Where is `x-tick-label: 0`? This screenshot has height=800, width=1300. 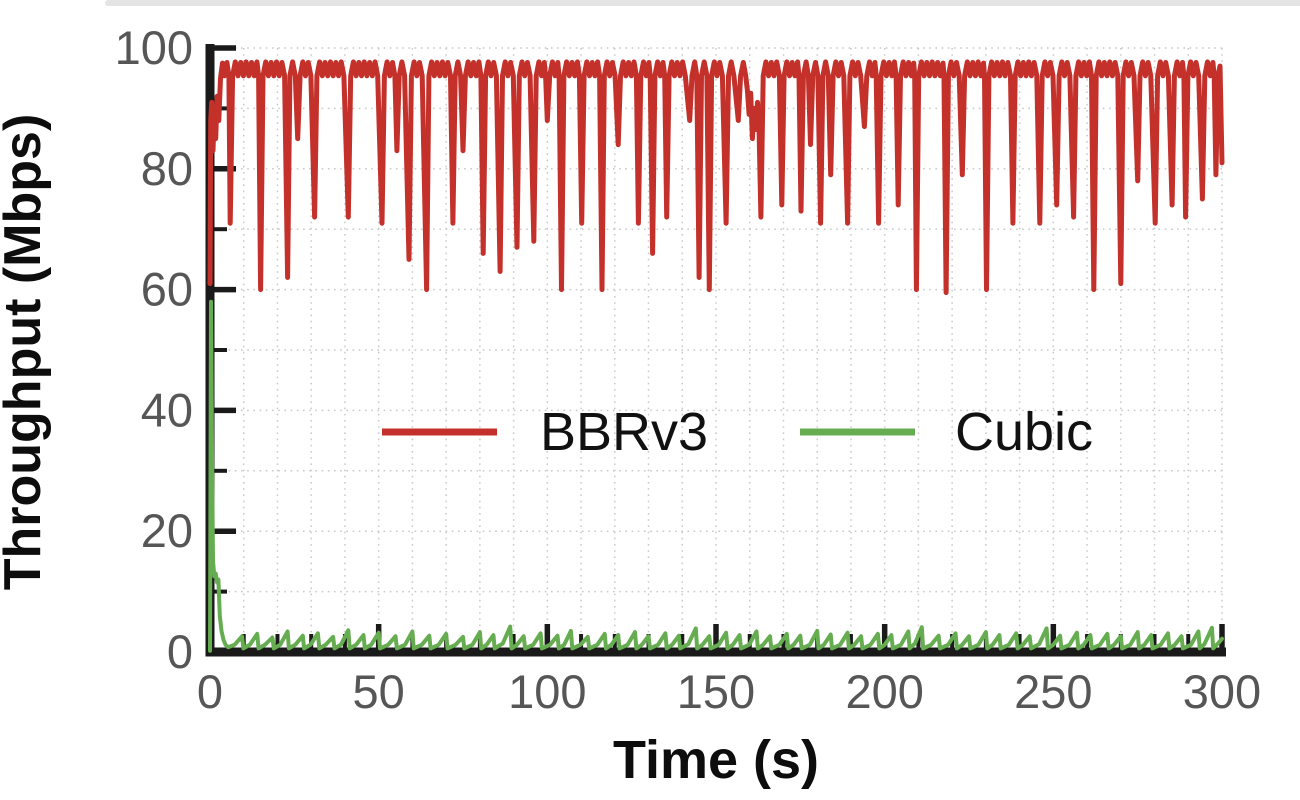 x-tick-label: 0 is located at coordinates (210, 691).